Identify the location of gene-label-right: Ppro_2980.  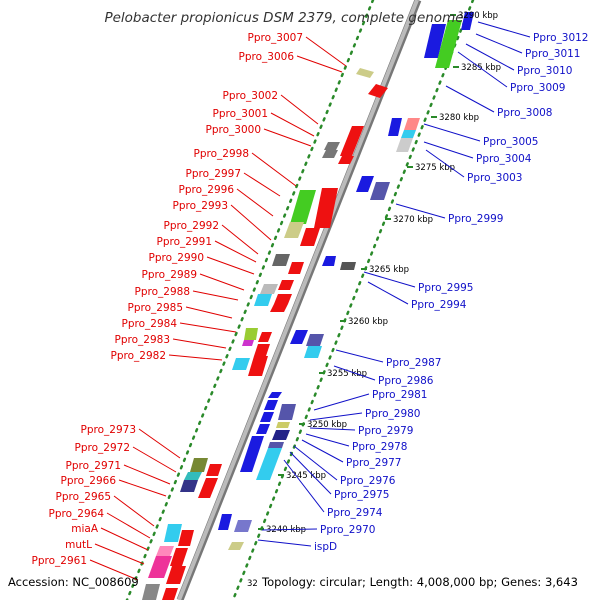
(392, 414).